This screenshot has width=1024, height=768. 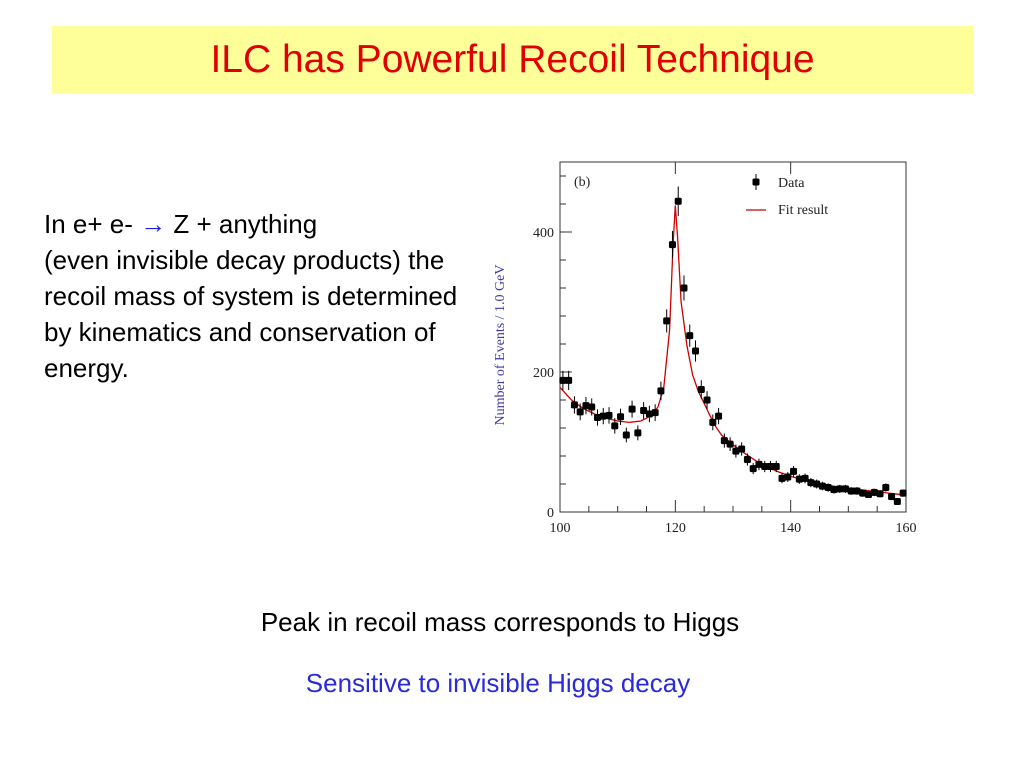 I want to click on panel-label: (b), so click(x=582, y=182).